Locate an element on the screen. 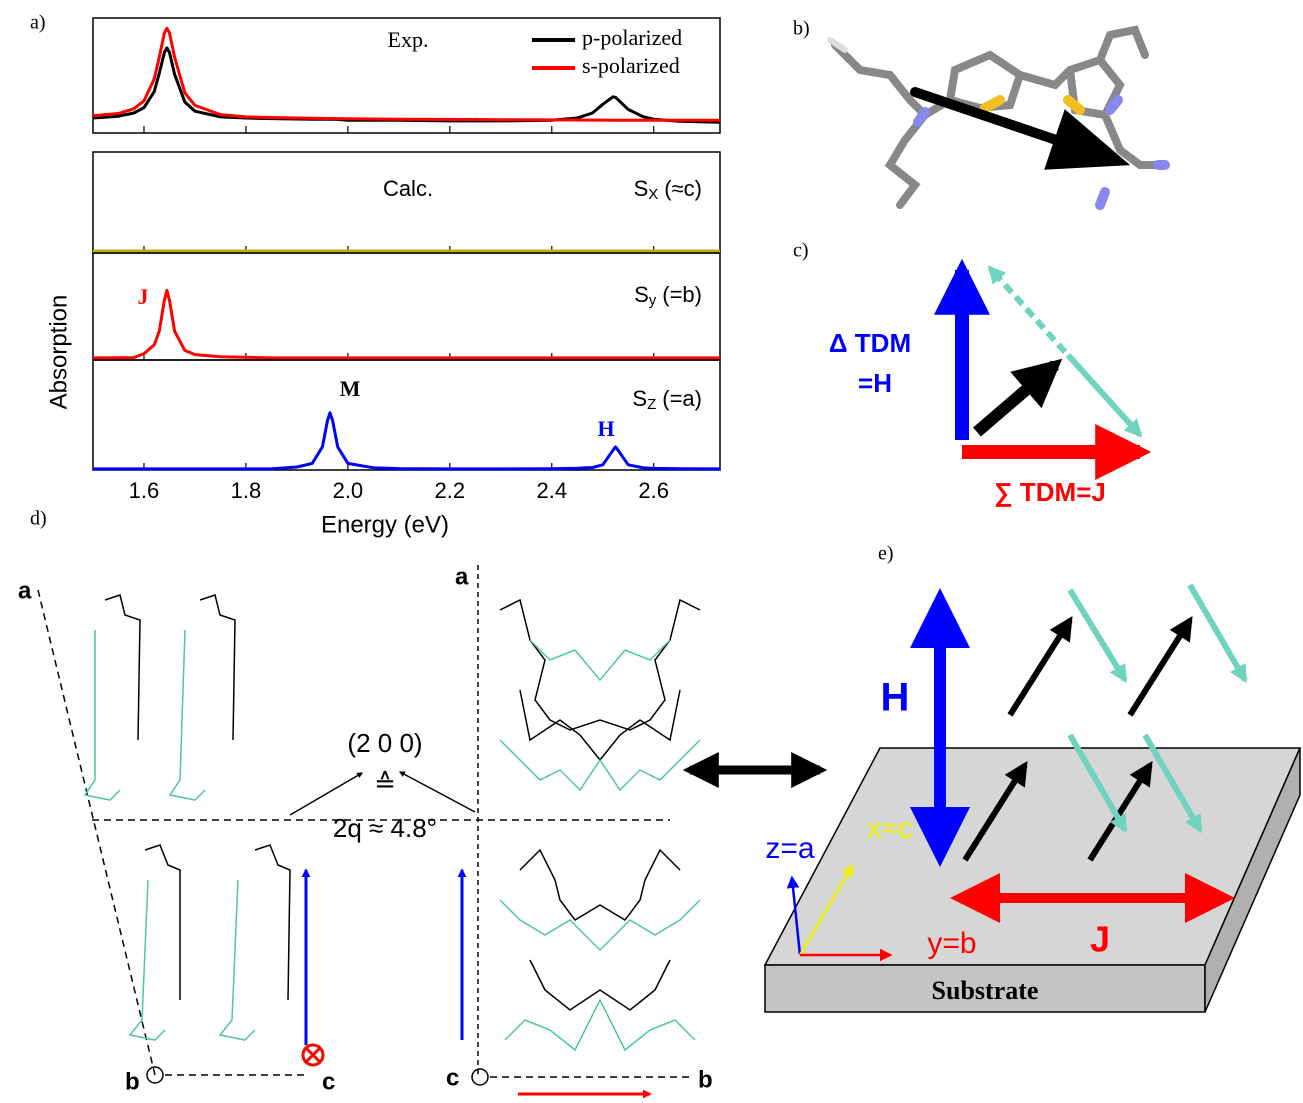  suffix: (=b) is located at coordinates (682, 294).